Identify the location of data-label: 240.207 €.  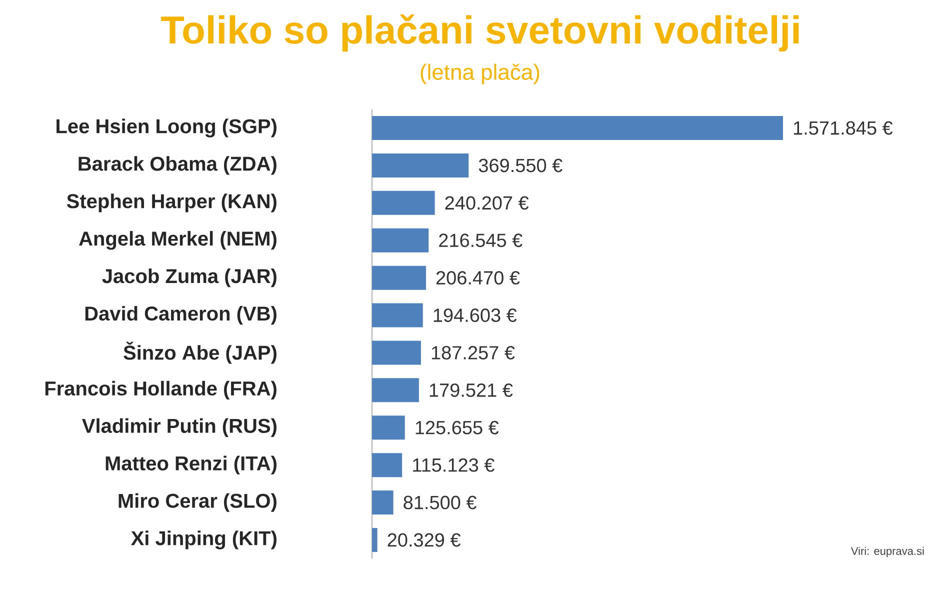
(487, 203).